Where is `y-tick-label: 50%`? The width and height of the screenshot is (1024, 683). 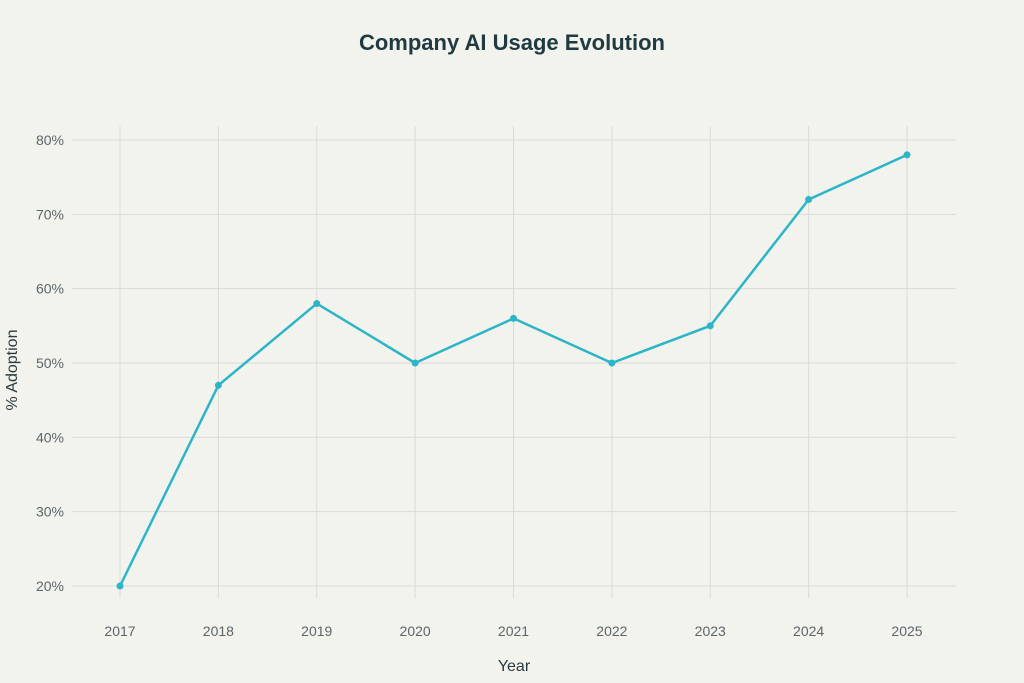
y-tick-label: 50% is located at coordinates (50, 363).